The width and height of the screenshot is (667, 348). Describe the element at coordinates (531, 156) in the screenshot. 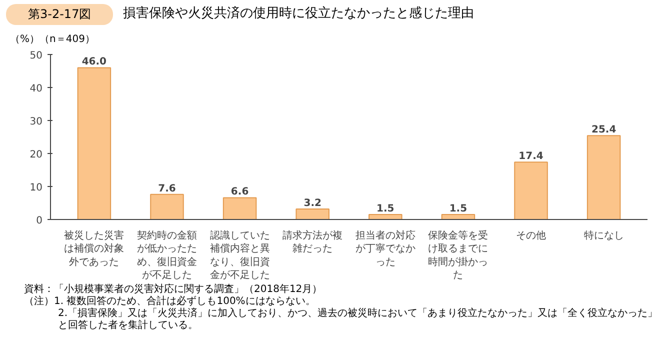

I see `data-label: 17.4` at that location.